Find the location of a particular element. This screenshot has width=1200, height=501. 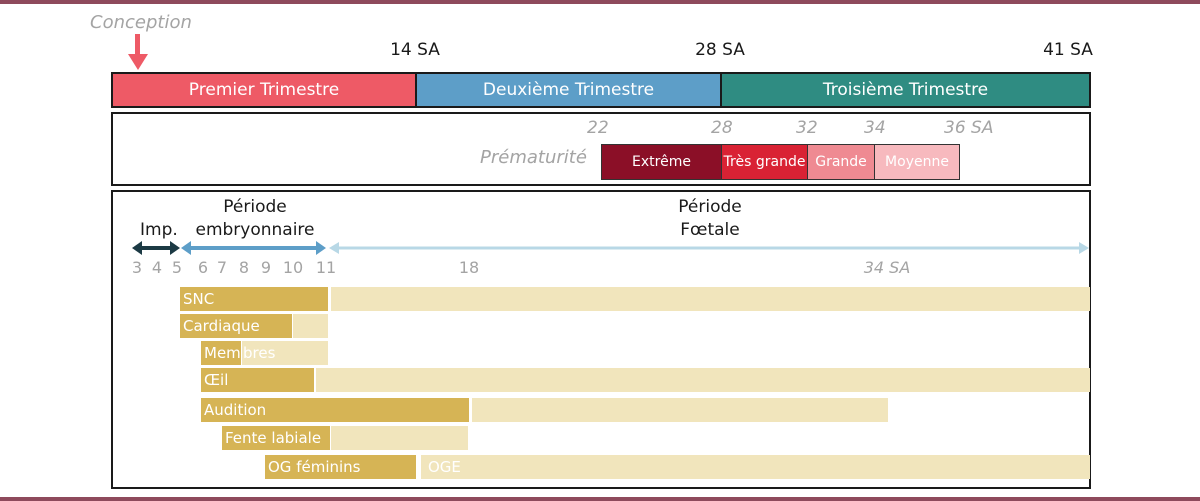

week-tick-10: 10 is located at coordinates (293, 267).